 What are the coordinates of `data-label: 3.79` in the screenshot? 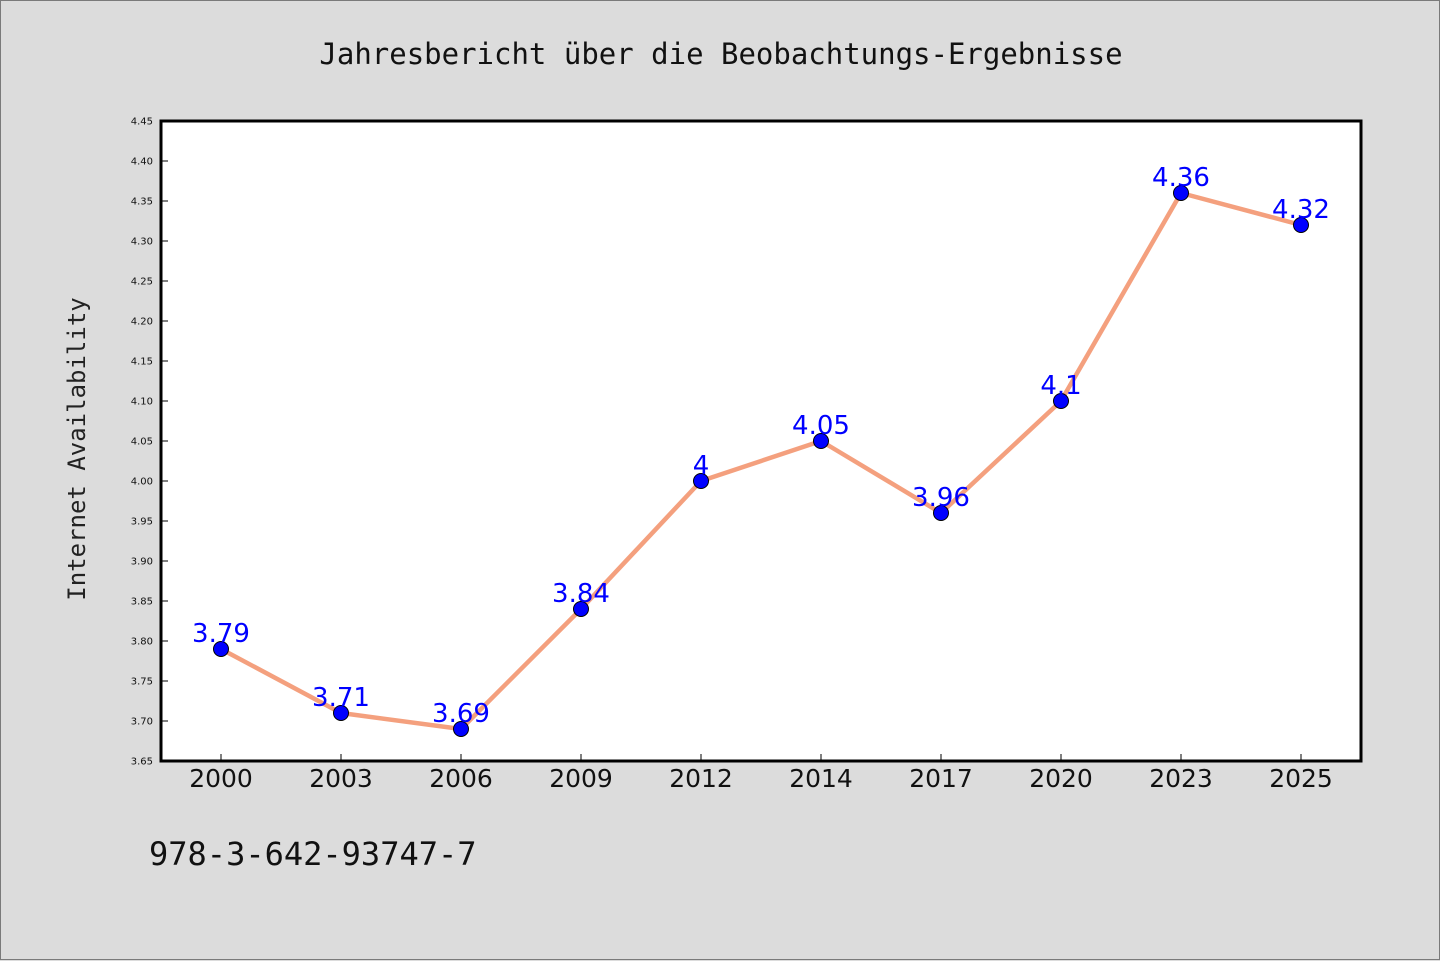 It's located at (221, 634).